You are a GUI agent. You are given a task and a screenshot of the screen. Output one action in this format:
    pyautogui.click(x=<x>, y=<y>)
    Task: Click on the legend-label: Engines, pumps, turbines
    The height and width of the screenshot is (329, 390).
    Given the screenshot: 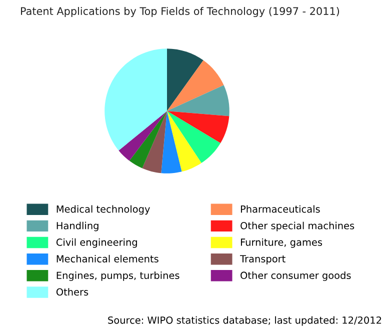 What is the action you would take?
    pyautogui.click(x=118, y=276)
    